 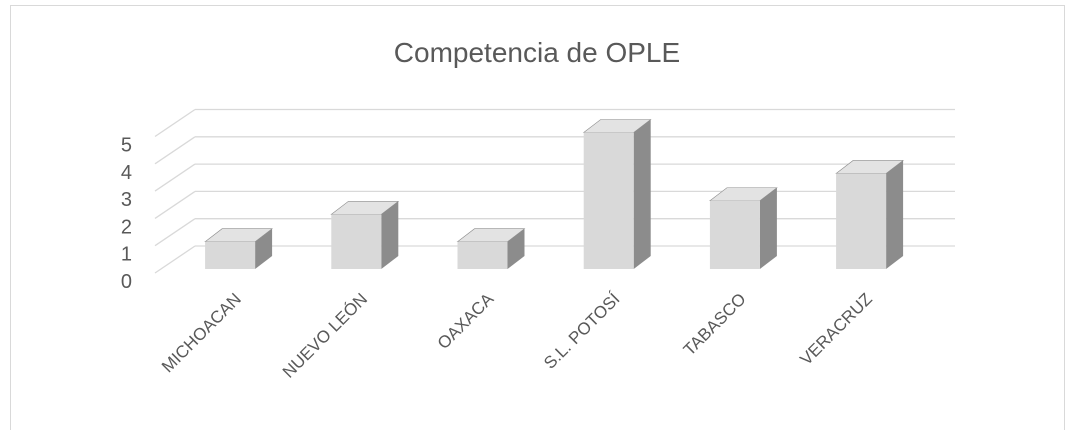 I want to click on y-tick-label: 4, so click(x=126, y=173).